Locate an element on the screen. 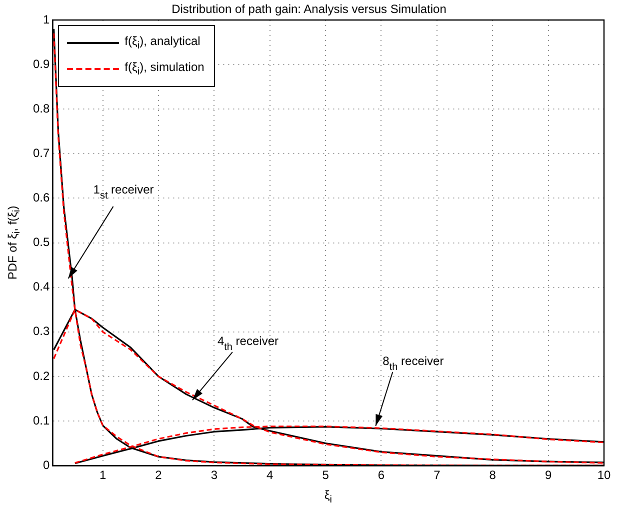 This screenshot has width=618, height=514. x-tick-label: 6 is located at coordinates (381, 475).